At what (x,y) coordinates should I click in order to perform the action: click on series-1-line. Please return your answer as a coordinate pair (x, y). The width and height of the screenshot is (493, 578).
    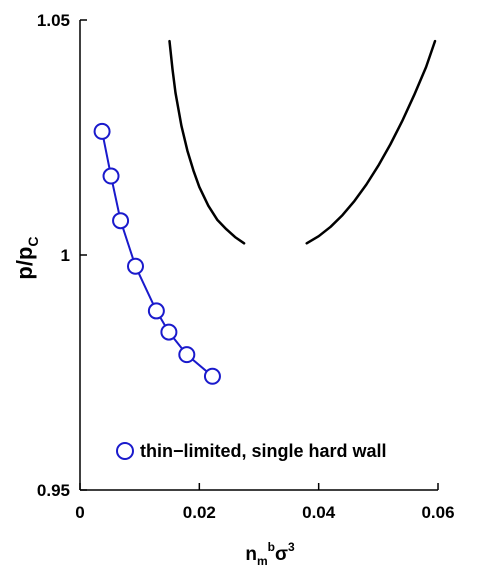
    Looking at the image, I should click on (207, 142).